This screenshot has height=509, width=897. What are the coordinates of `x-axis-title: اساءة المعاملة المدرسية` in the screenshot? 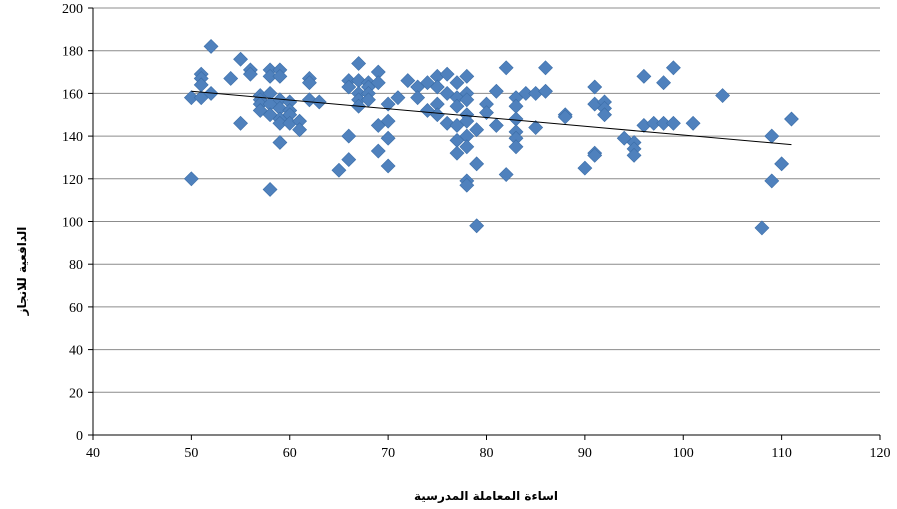 It's located at (486, 496).